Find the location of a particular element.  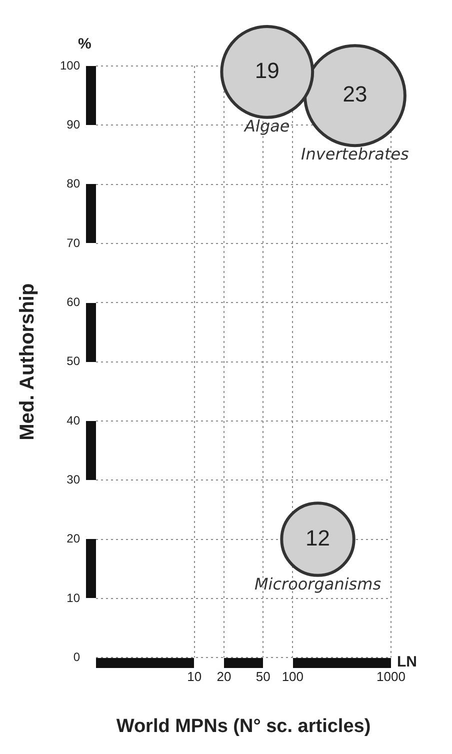

x-tick-label: 50 is located at coordinates (263, 676).